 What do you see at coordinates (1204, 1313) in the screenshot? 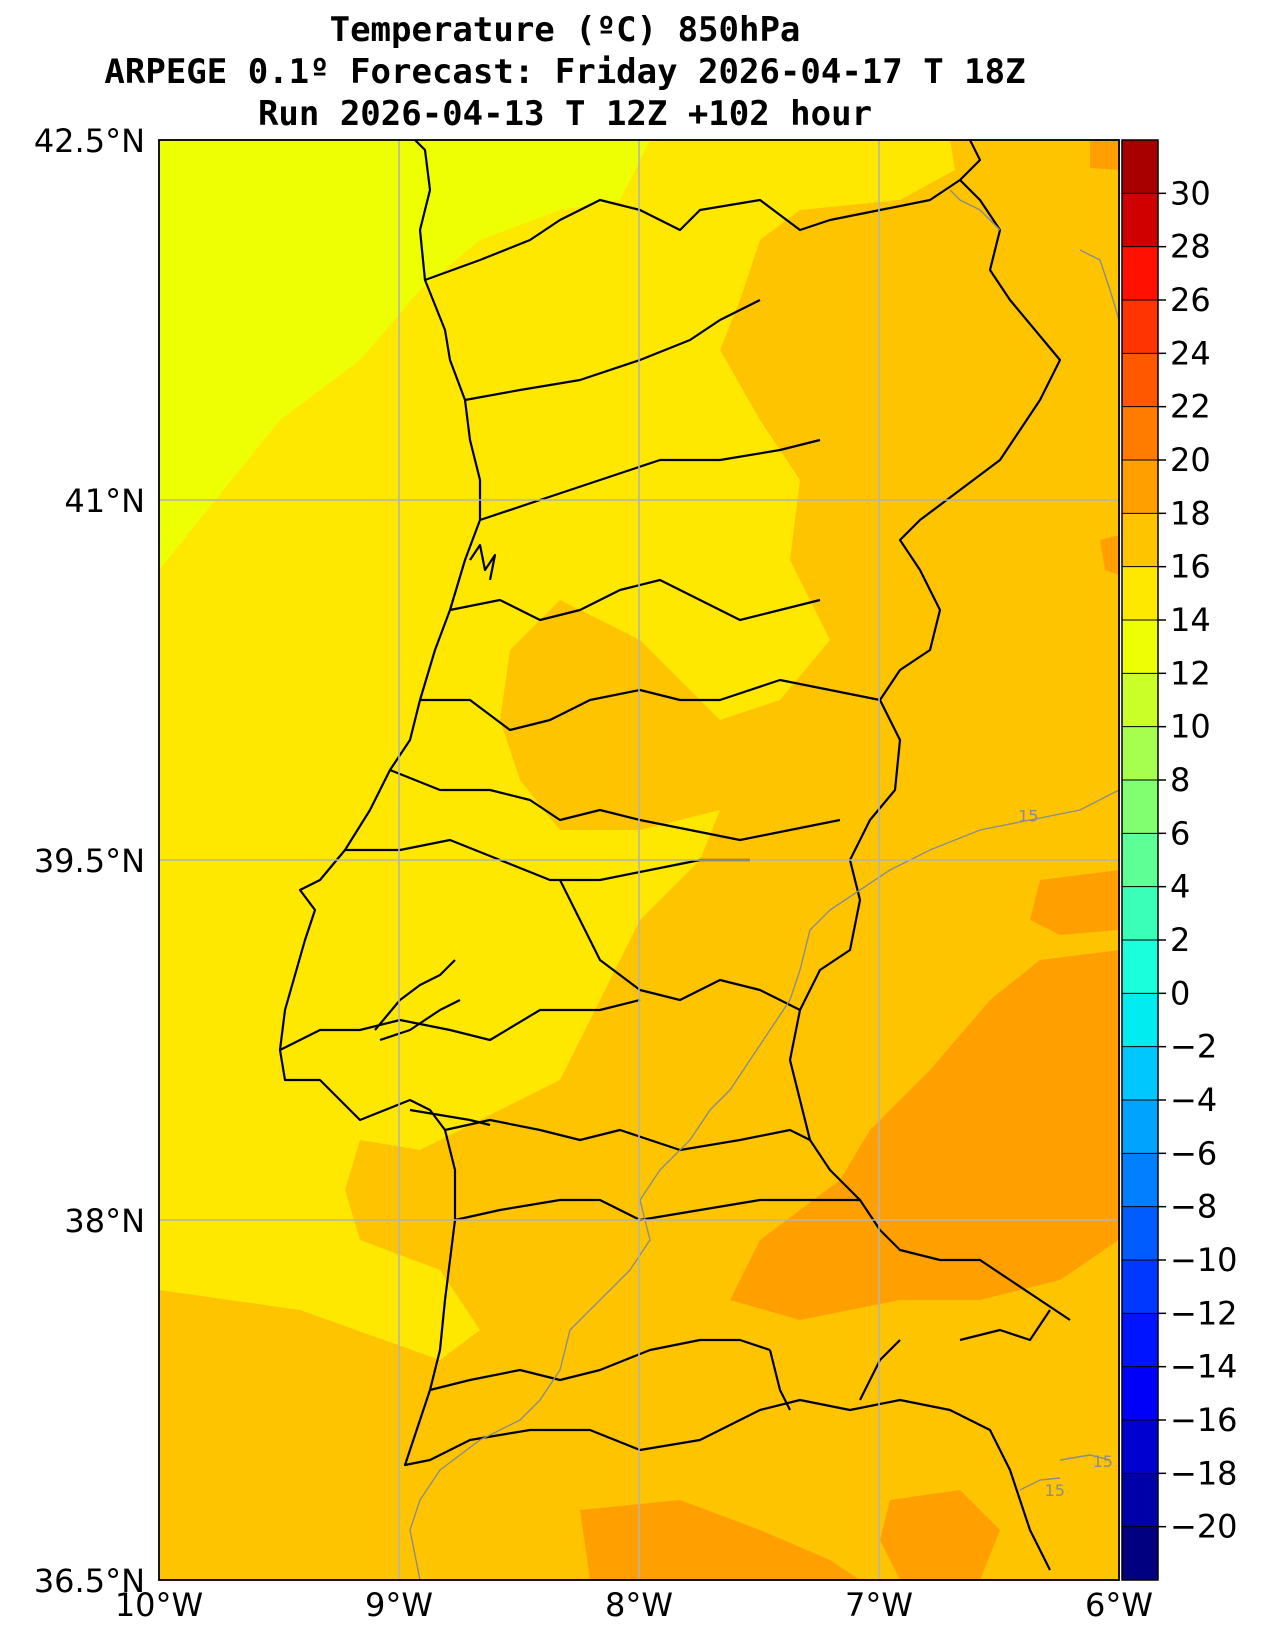
I see `colorbar-tick-label-4: −12` at bounding box center [1204, 1313].